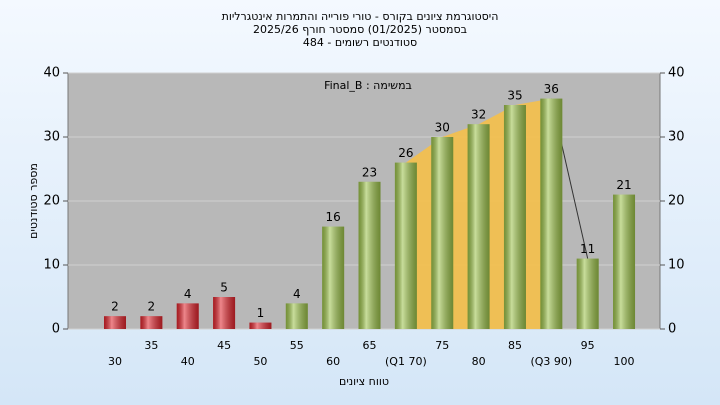  What do you see at coordinates (623, 185) in the screenshot?
I see `value-label: 21` at bounding box center [623, 185].